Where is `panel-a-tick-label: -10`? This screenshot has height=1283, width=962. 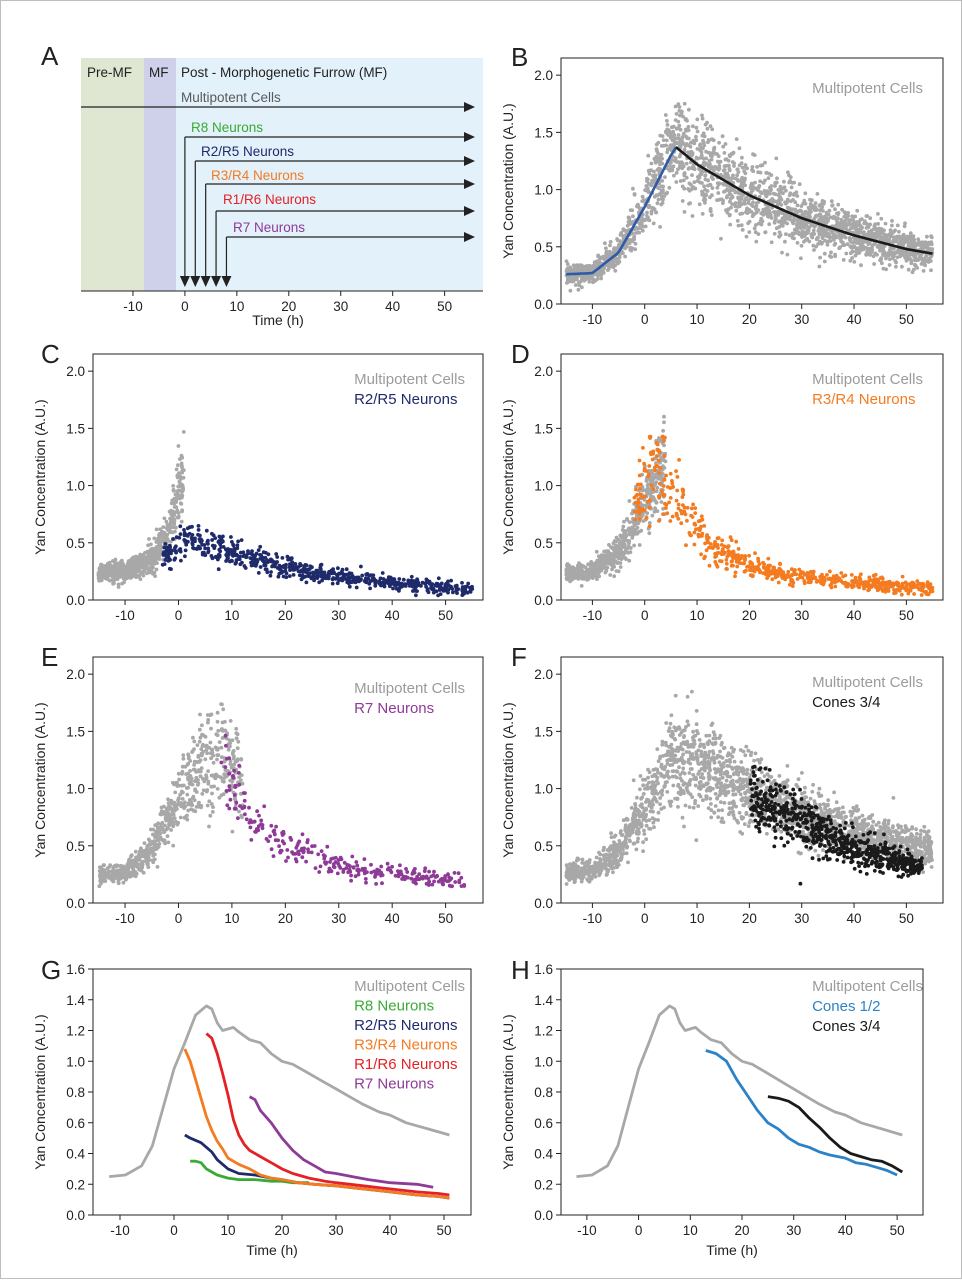
panel-a-tick-label: -10 is located at coordinates (133, 306).